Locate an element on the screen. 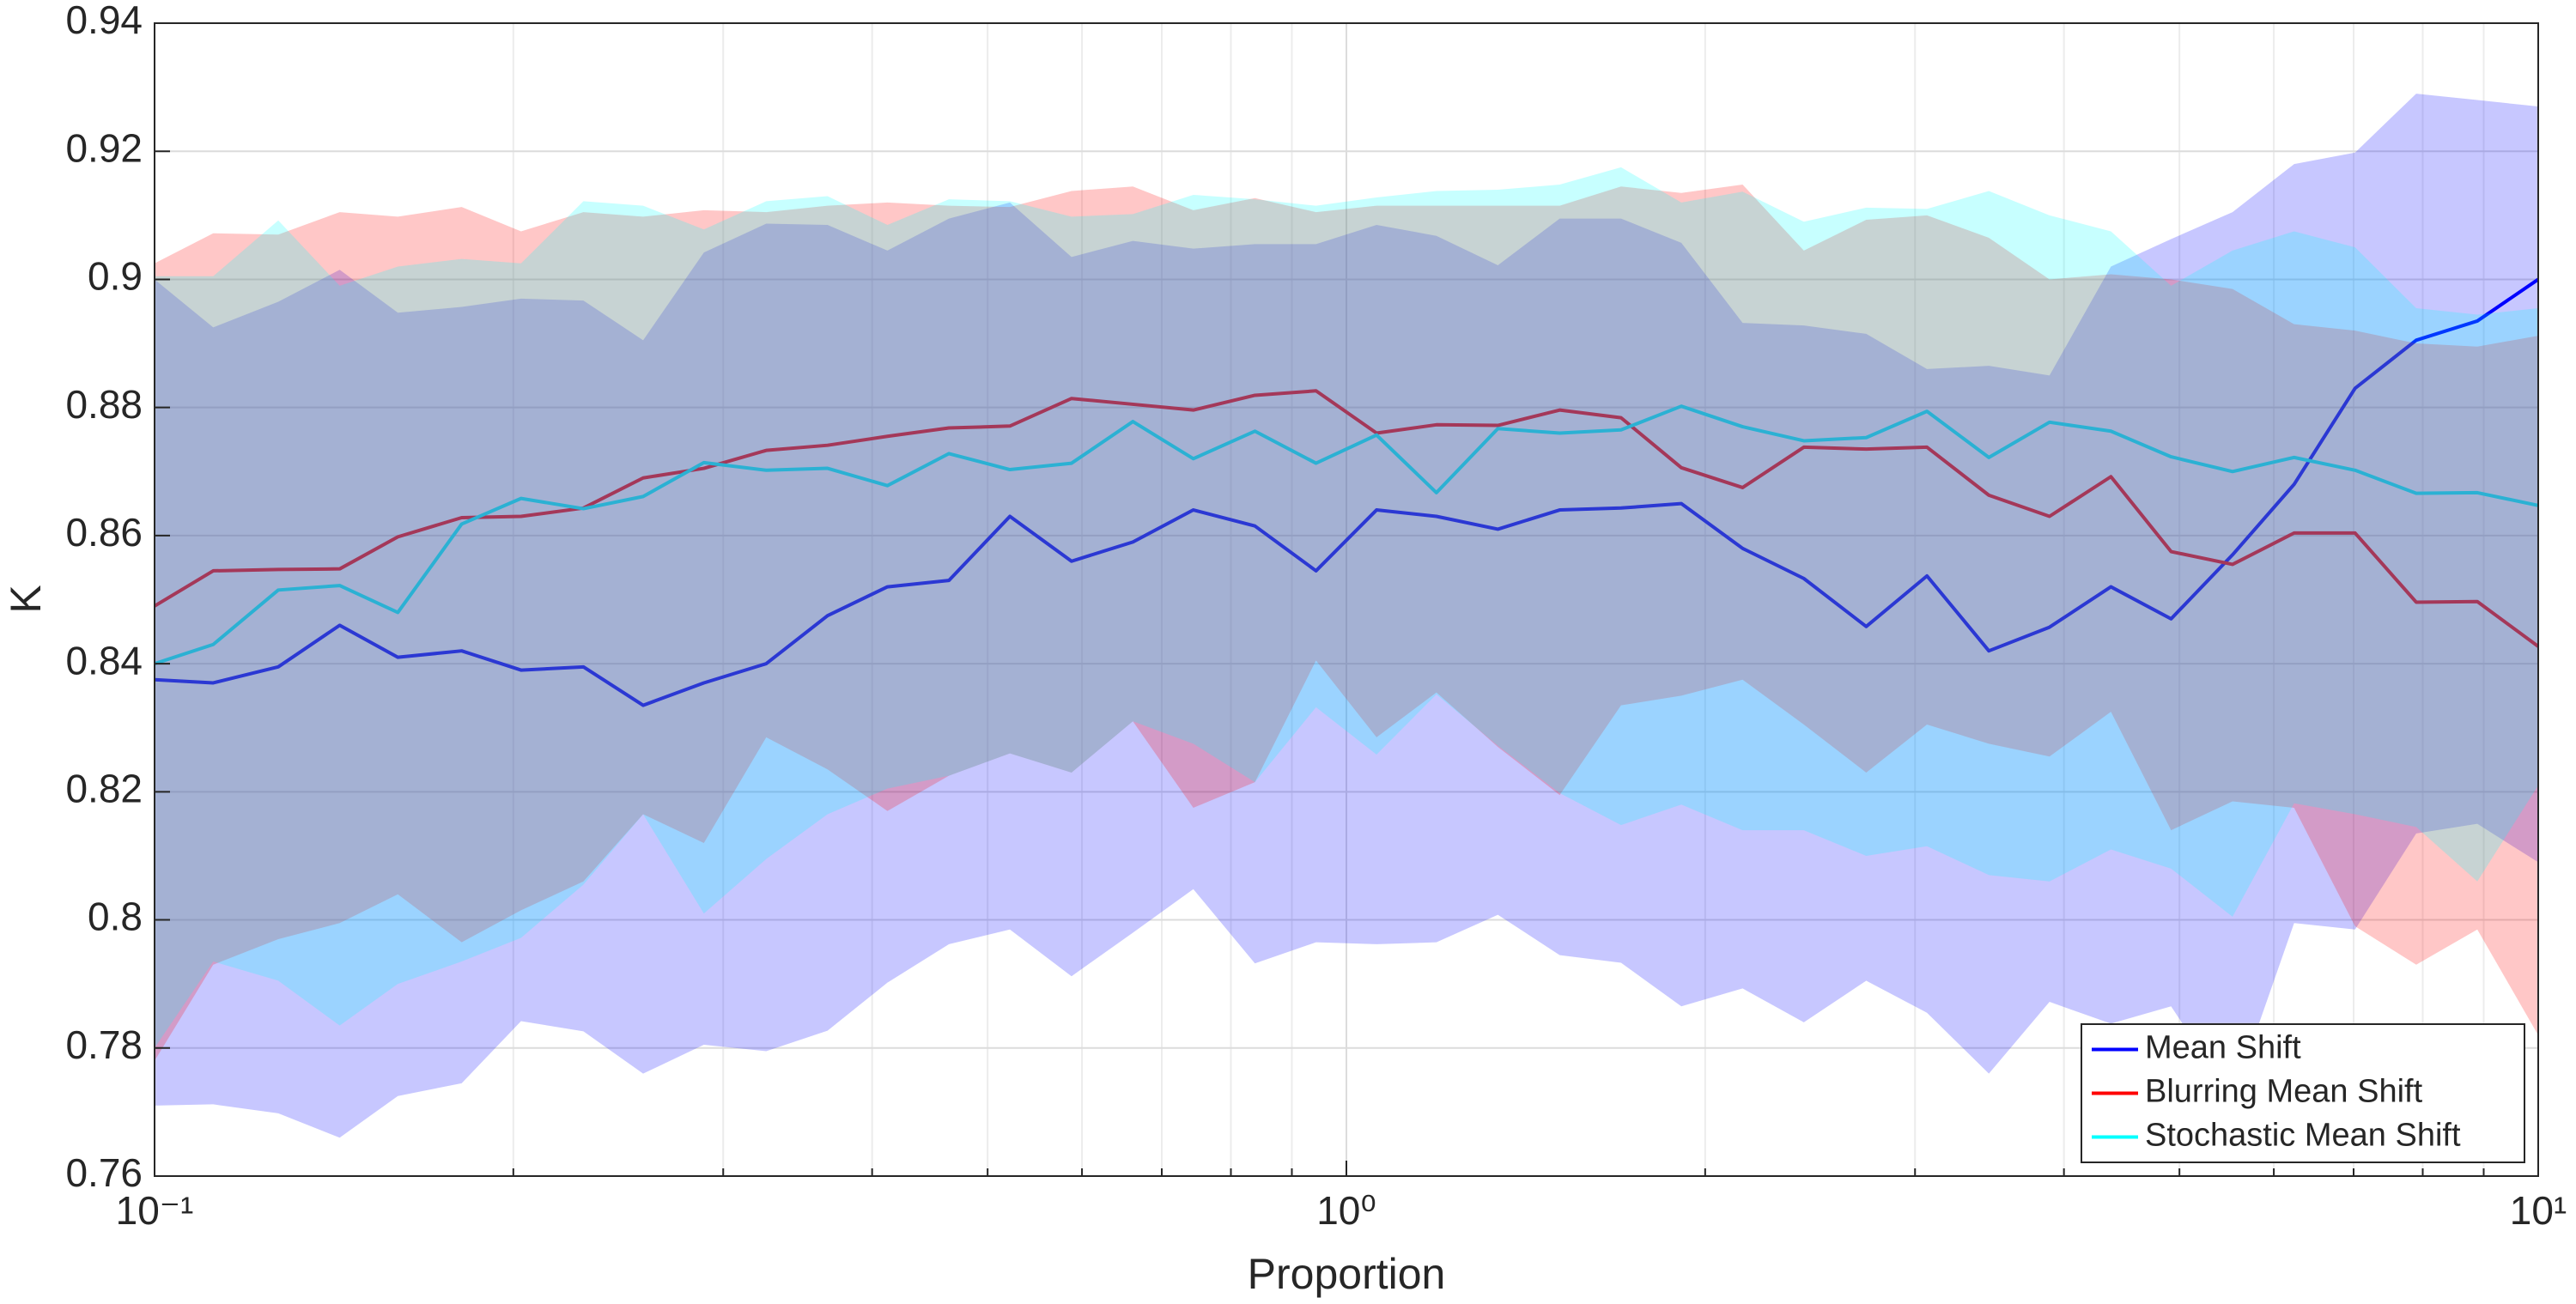  legend-label: Stochastic Mean Shift is located at coordinates (2303, 1136).